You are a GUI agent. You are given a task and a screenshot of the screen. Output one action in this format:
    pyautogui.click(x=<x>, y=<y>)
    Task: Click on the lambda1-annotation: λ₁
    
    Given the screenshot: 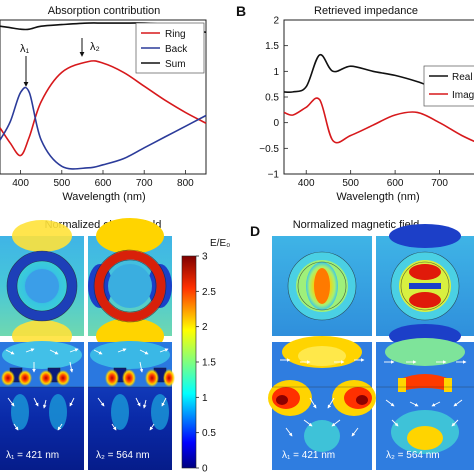 What is the action you would take?
    pyautogui.click(x=25, y=49)
    